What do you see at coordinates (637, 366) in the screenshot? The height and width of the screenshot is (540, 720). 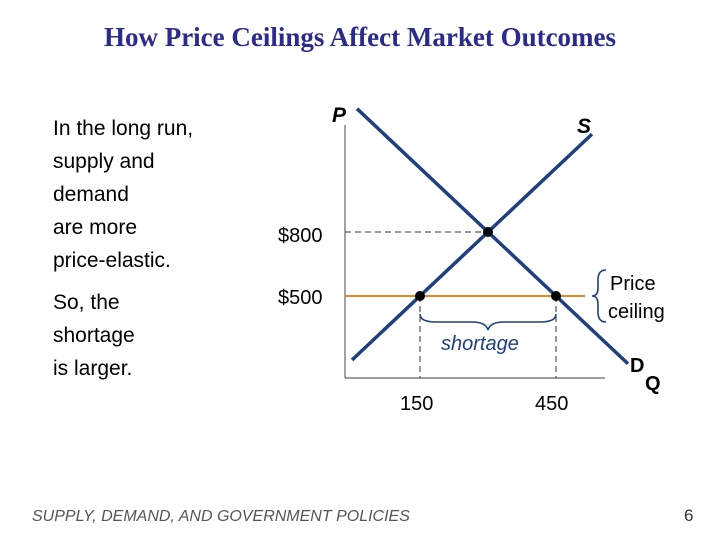 I see `demand-label: D` at bounding box center [637, 366].